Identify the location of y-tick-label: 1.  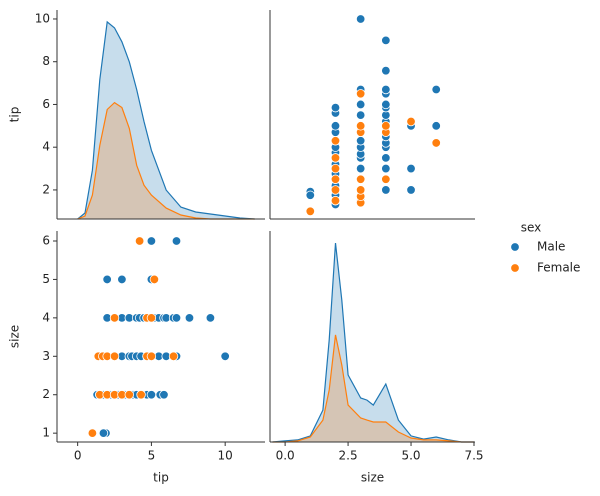
(46, 433).